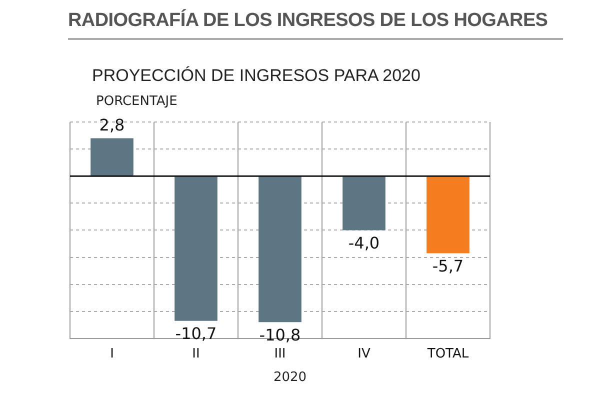  What do you see at coordinates (315, 25) in the screenshot?
I see `chart-title: RADIOGRAFÍA DE LOS INGRESOS DE LOS HOGARES` at bounding box center [315, 25].